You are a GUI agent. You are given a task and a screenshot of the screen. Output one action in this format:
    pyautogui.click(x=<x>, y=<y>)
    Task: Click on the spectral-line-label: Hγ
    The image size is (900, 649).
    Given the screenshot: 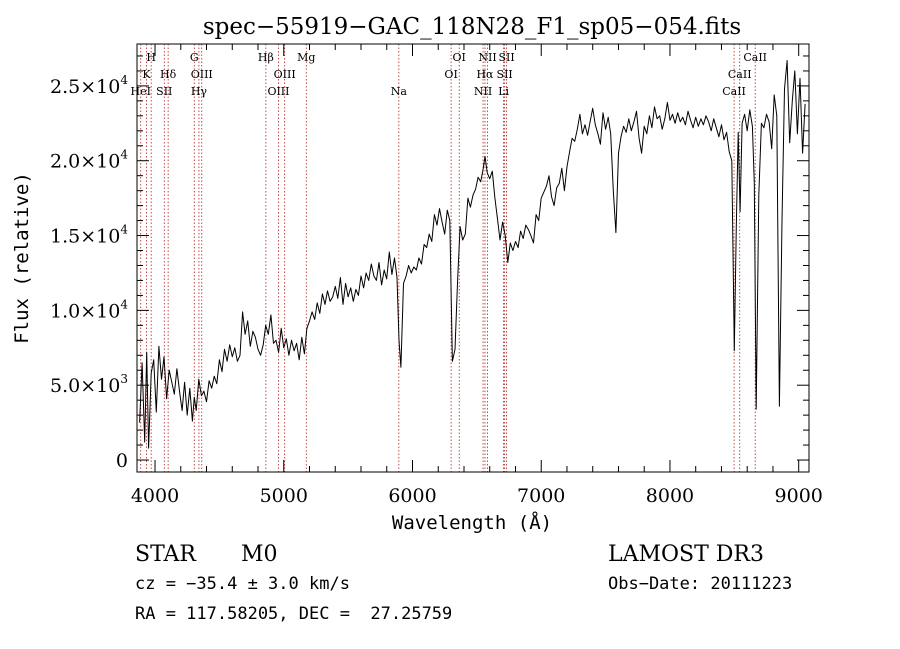 What is the action you would take?
    pyautogui.click(x=199, y=91)
    